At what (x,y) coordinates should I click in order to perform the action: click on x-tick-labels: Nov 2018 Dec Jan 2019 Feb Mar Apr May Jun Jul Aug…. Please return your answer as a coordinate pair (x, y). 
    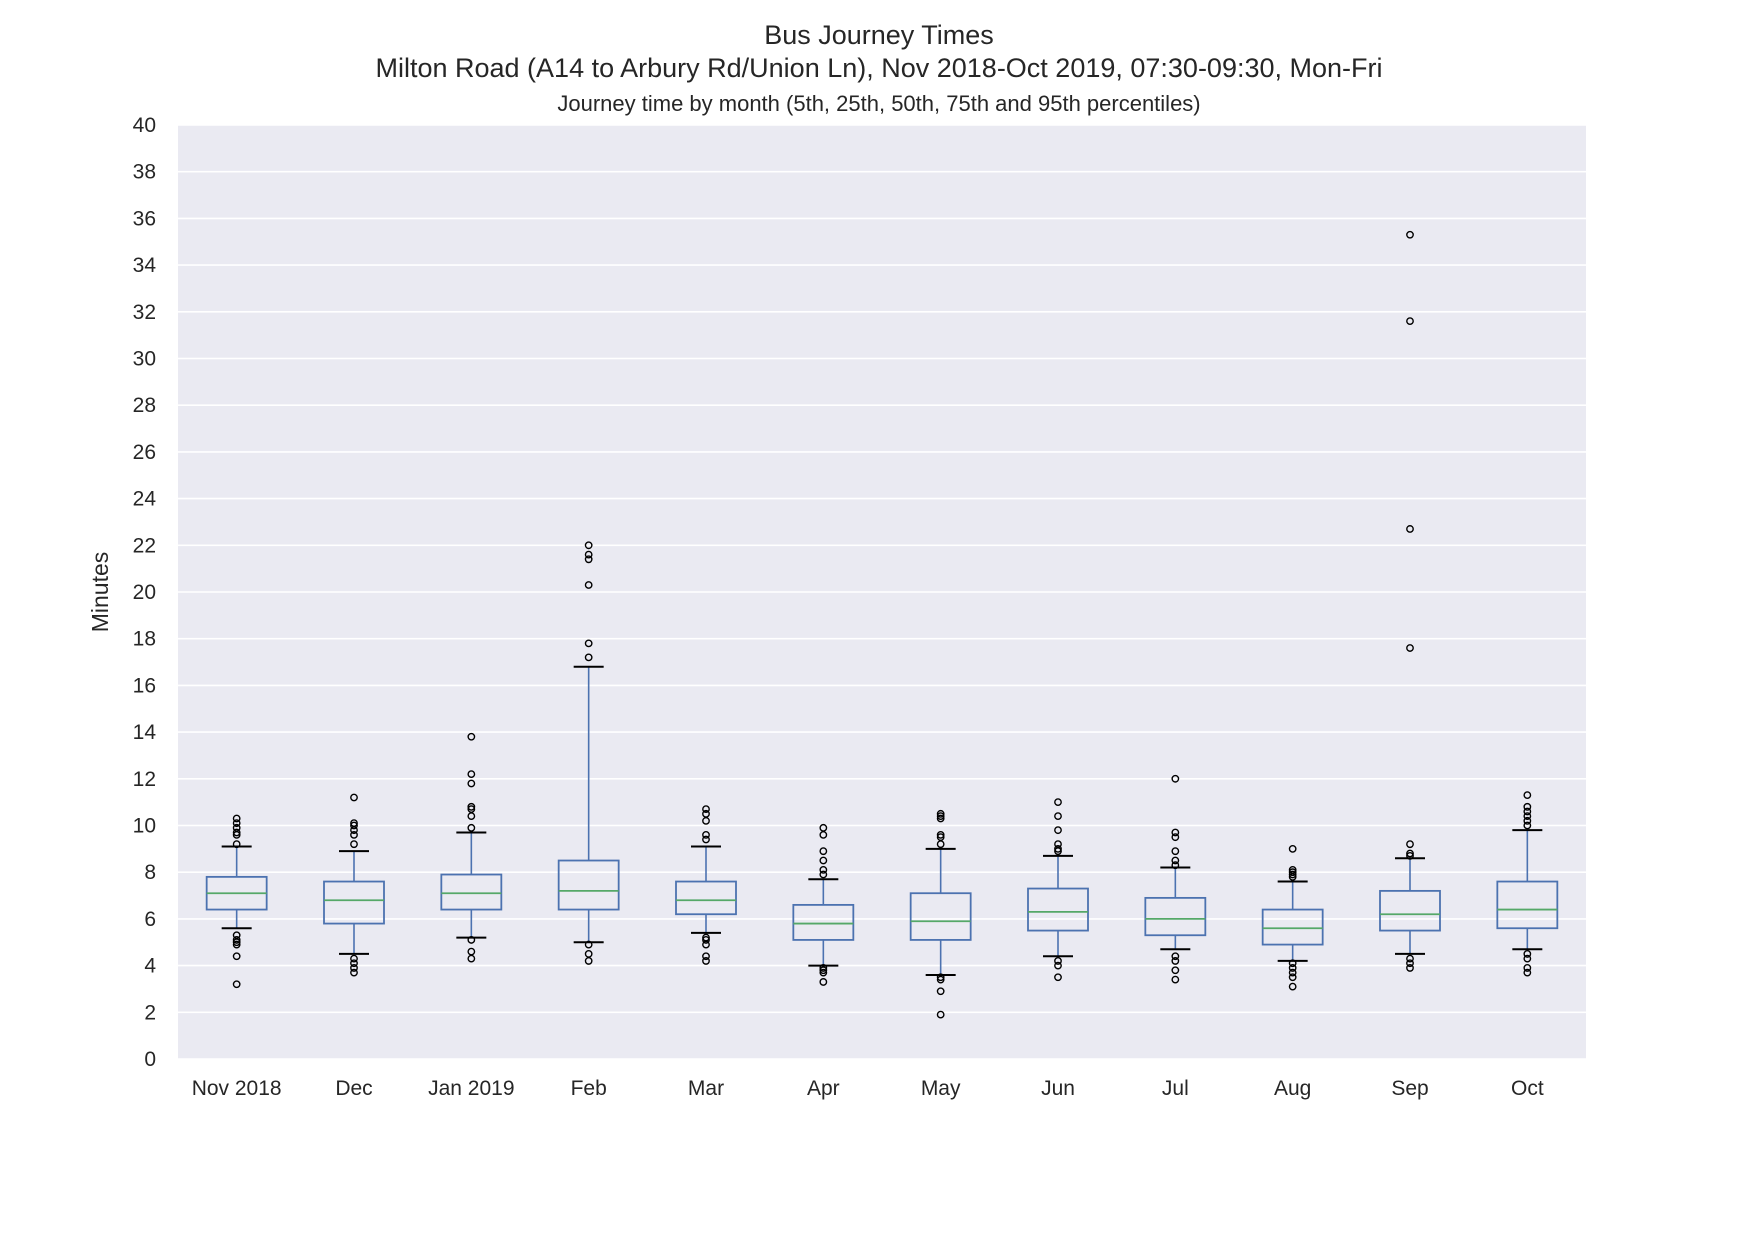
    Looking at the image, I should click on (868, 1088).